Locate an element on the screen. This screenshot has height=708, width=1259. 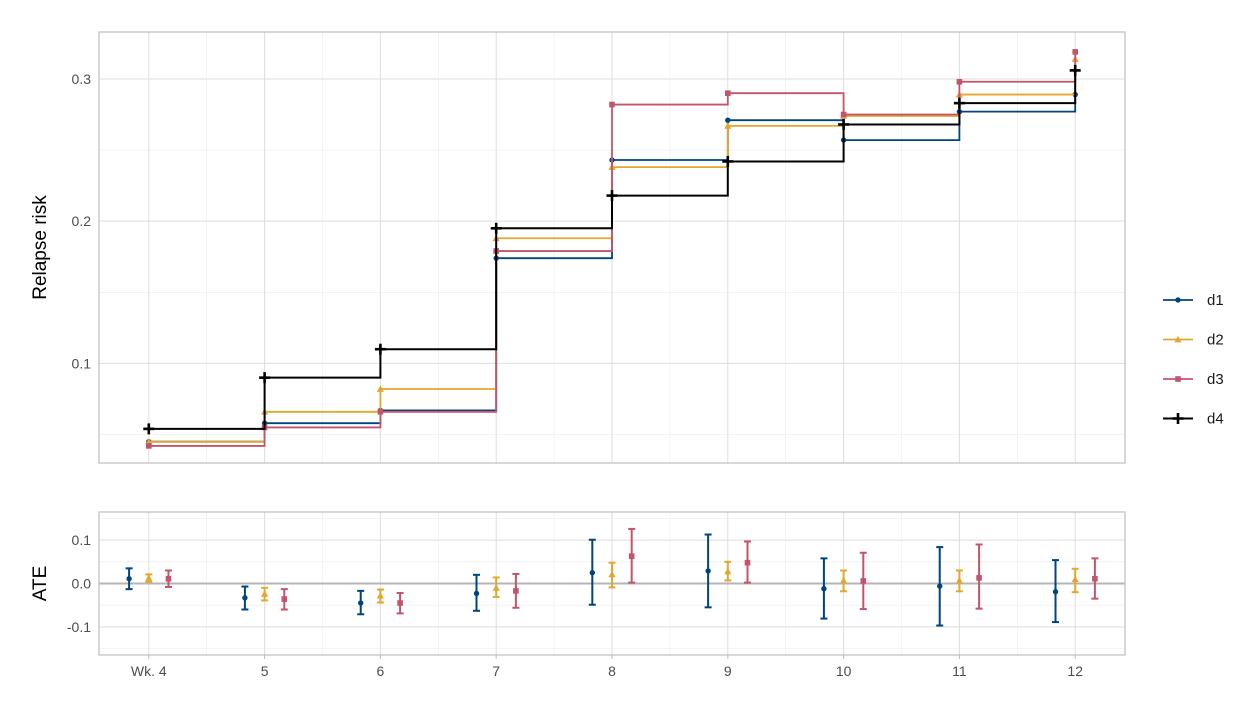
ate-series is located at coordinates (612, 577).